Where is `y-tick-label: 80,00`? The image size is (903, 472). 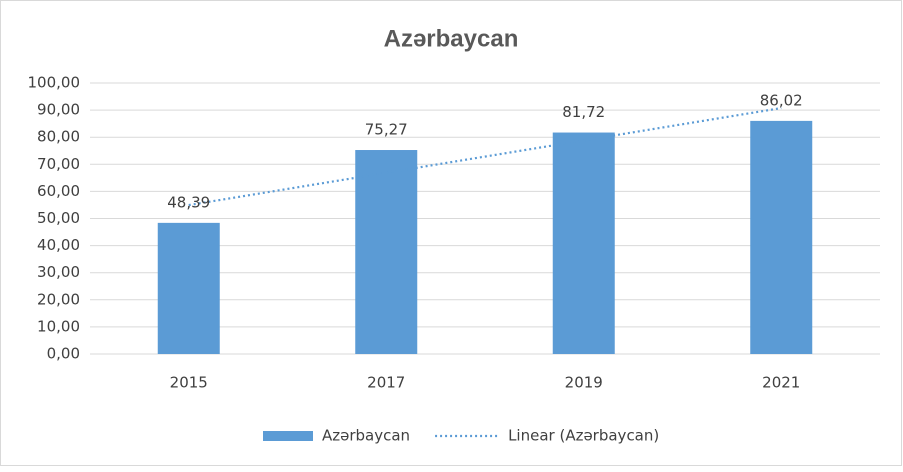
y-tick-label: 80,00 is located at coordinates (58, 137).